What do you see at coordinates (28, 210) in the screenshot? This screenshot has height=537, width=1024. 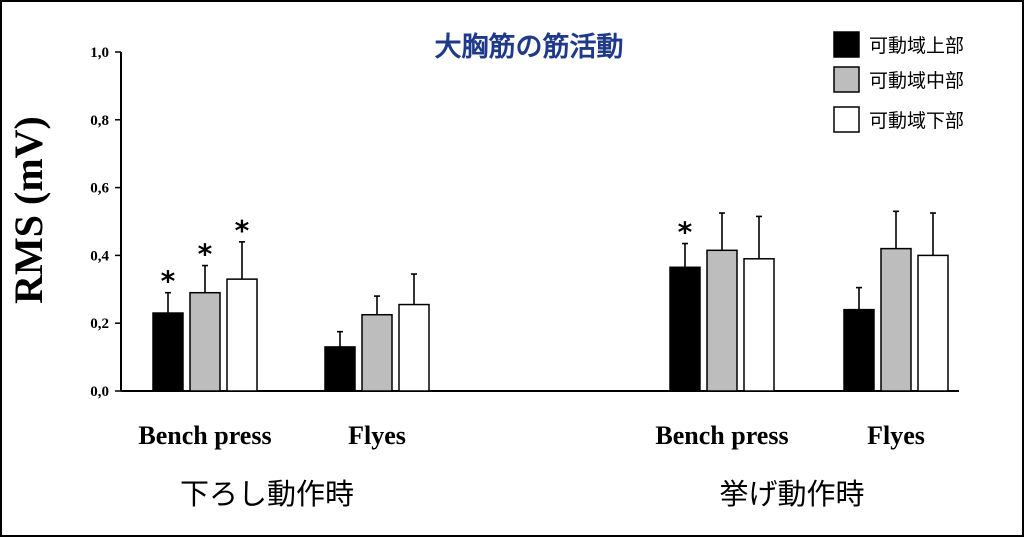 I see `y-axis-label: RMS (mV)` at bounding box center [28, 210].